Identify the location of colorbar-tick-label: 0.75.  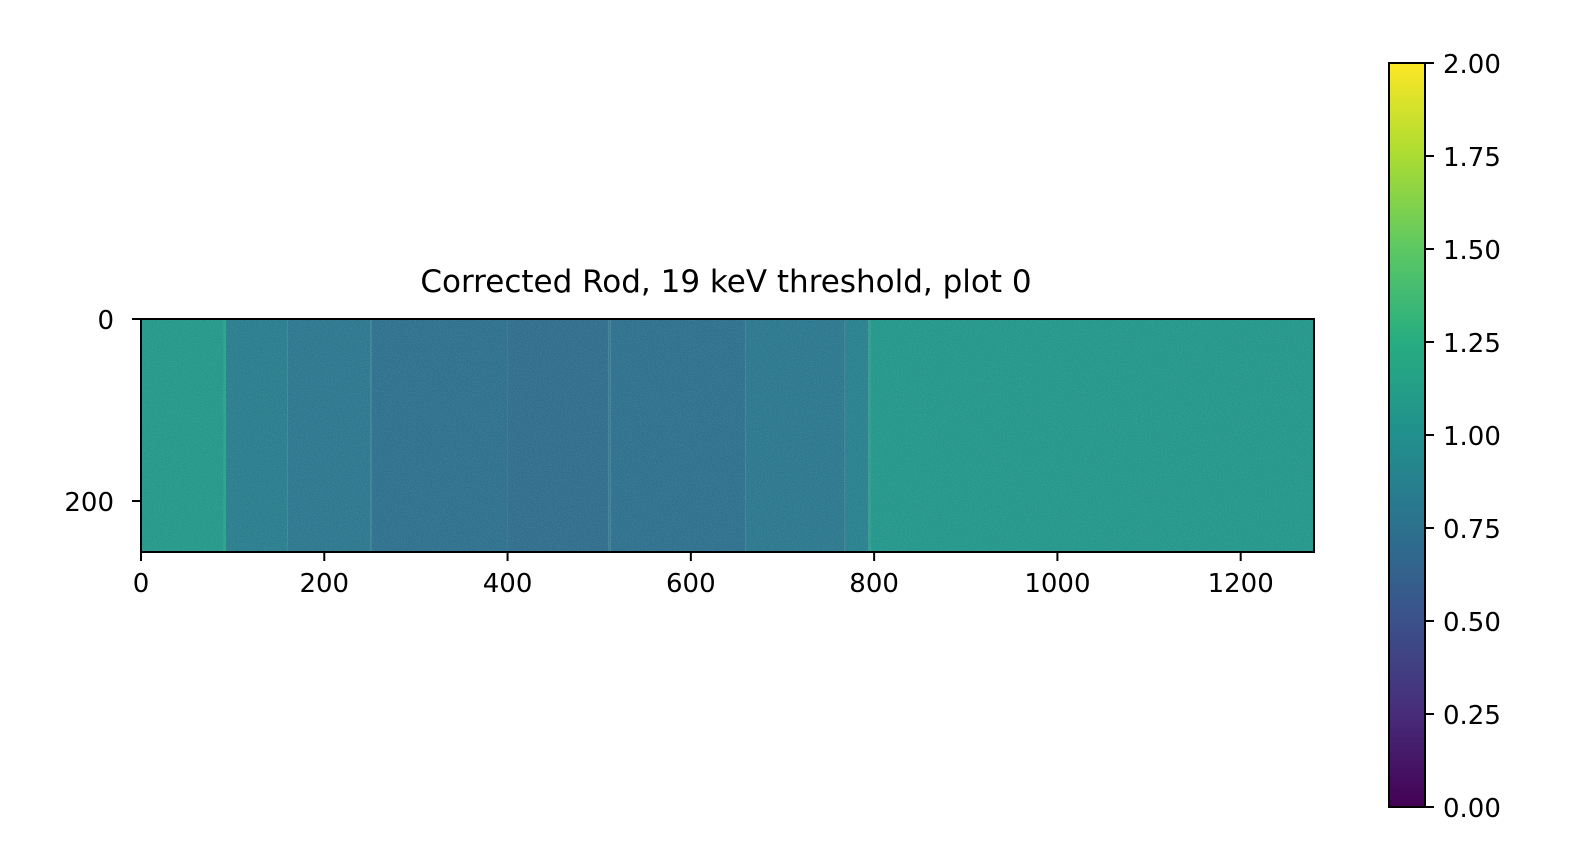
(1472, 530).